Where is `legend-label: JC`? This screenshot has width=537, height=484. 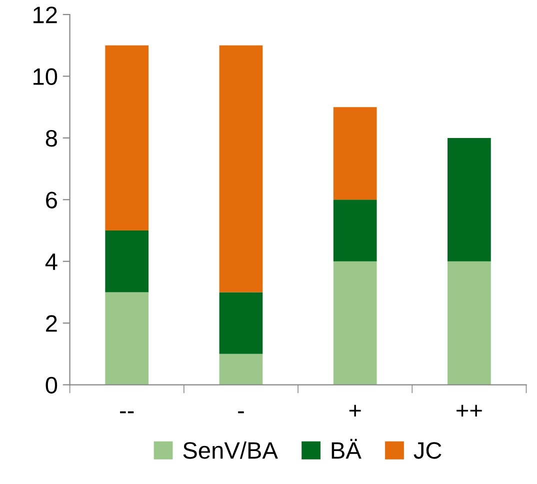
legend-label: JC is located at coordinates (428, 450).